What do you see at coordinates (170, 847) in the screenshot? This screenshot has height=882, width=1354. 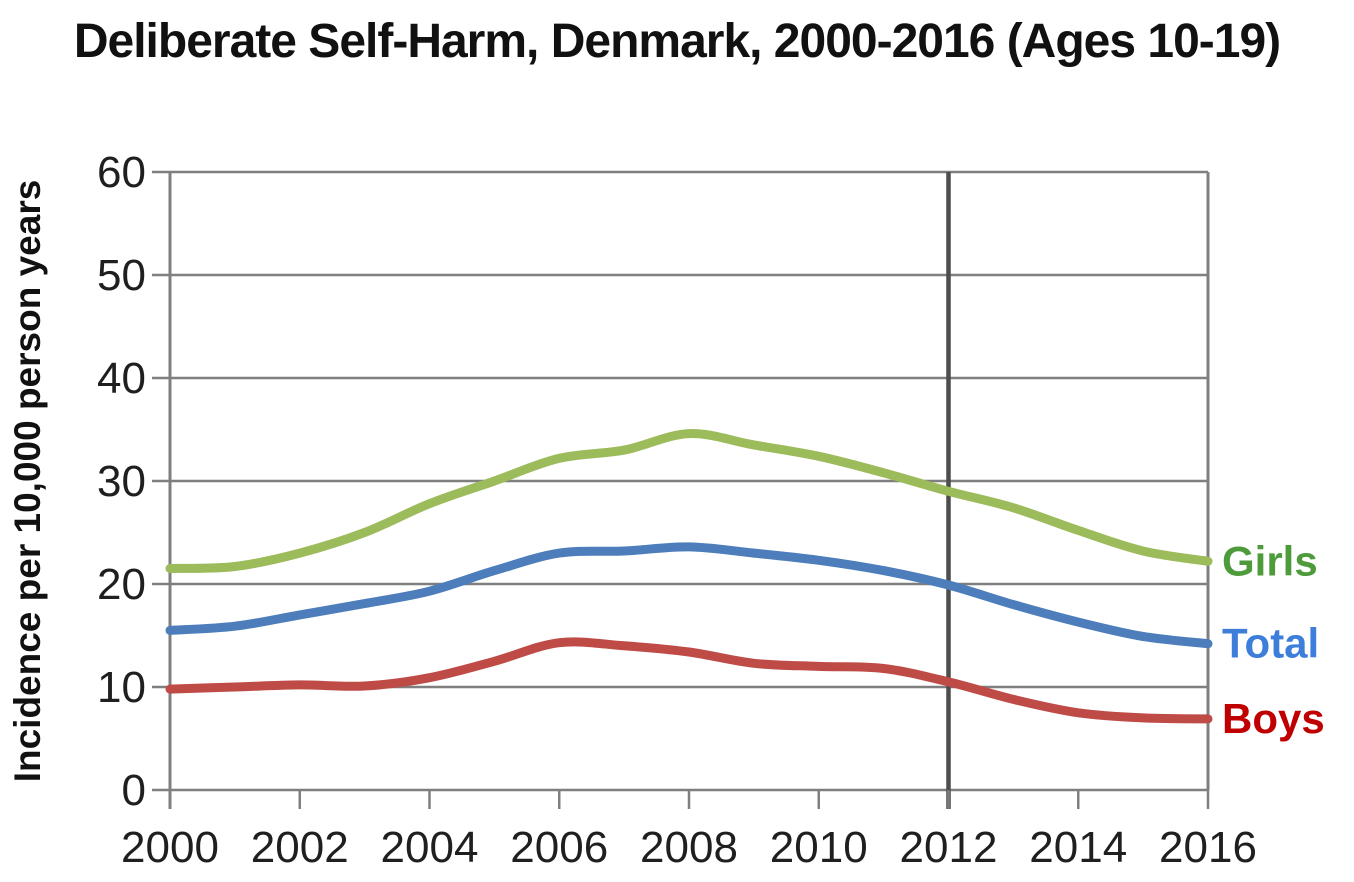 I see `x-tick-label: 2000` at bounding box center [170, 847].